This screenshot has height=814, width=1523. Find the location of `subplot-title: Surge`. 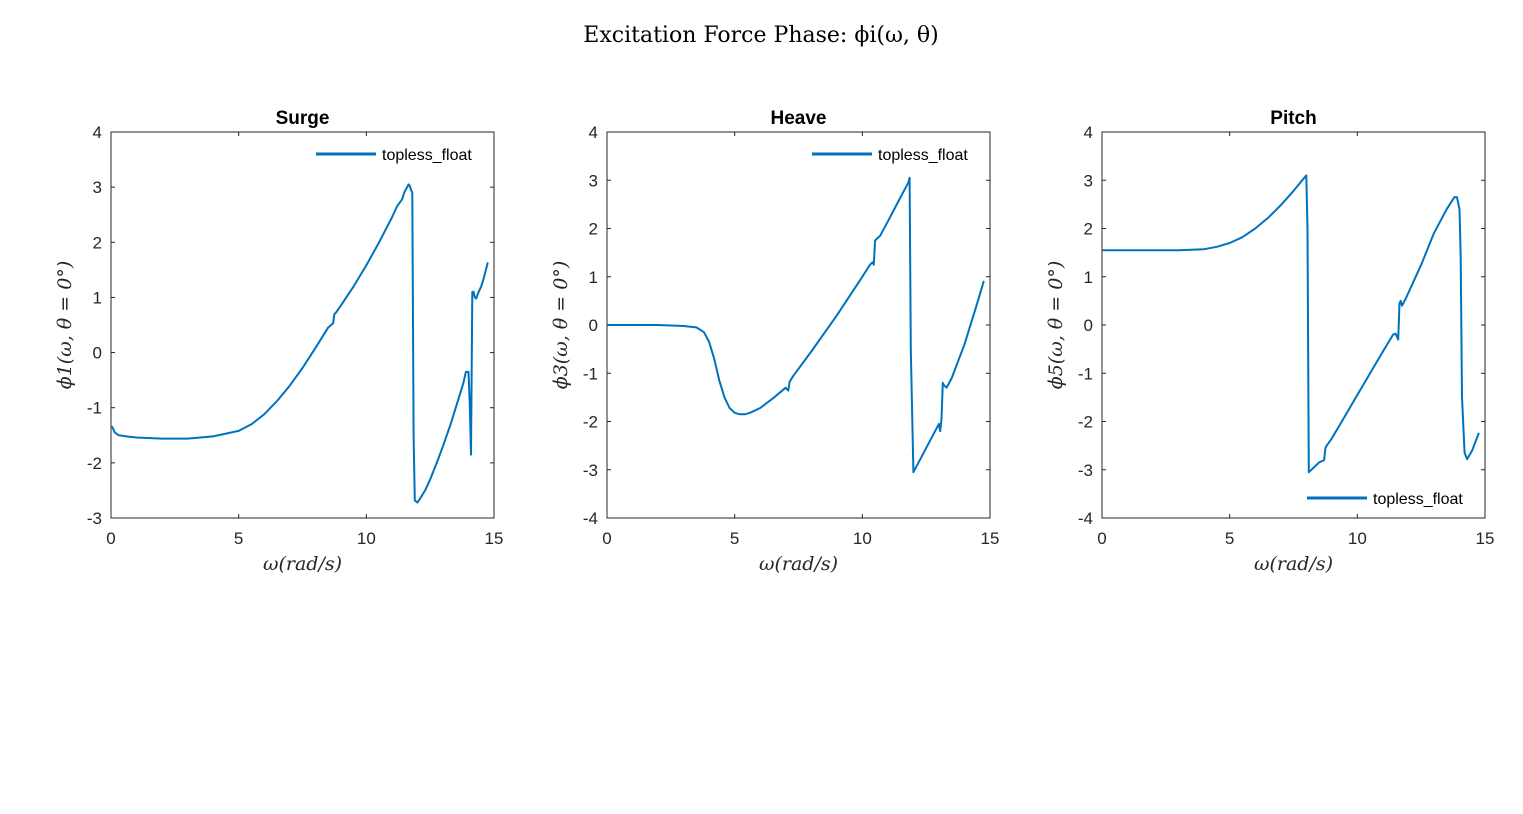

subplot-title: Surge is located at coordinates (303, 118).